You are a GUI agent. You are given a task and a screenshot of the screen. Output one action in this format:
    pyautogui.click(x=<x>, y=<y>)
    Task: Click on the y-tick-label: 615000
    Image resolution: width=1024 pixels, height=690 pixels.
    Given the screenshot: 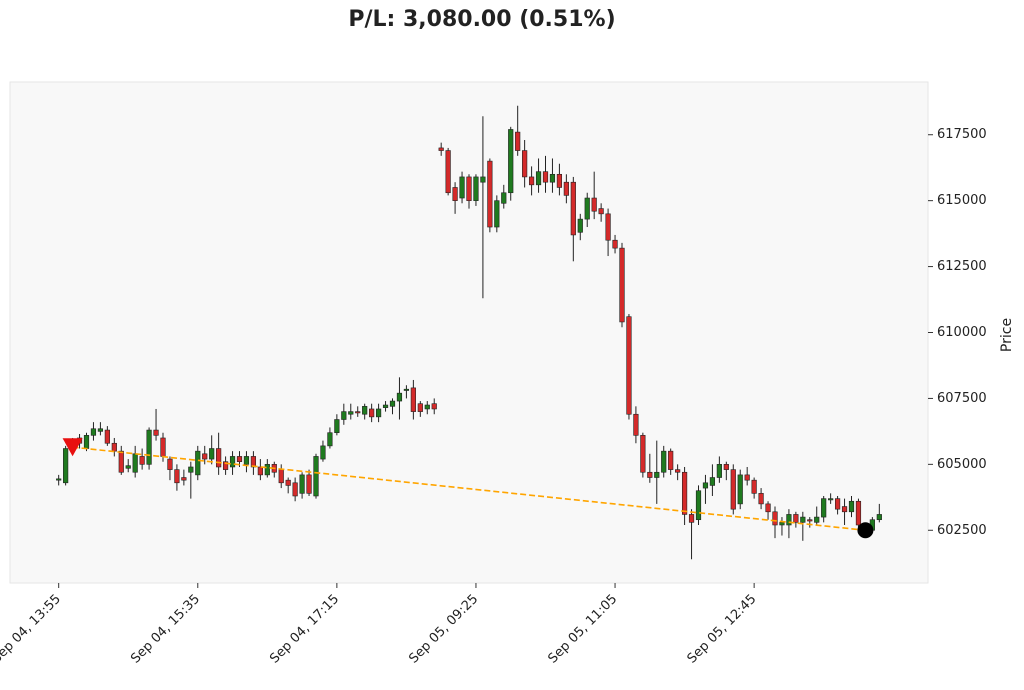 What is the action you would take?
    pyautogui.click(x=962, y=200)
    